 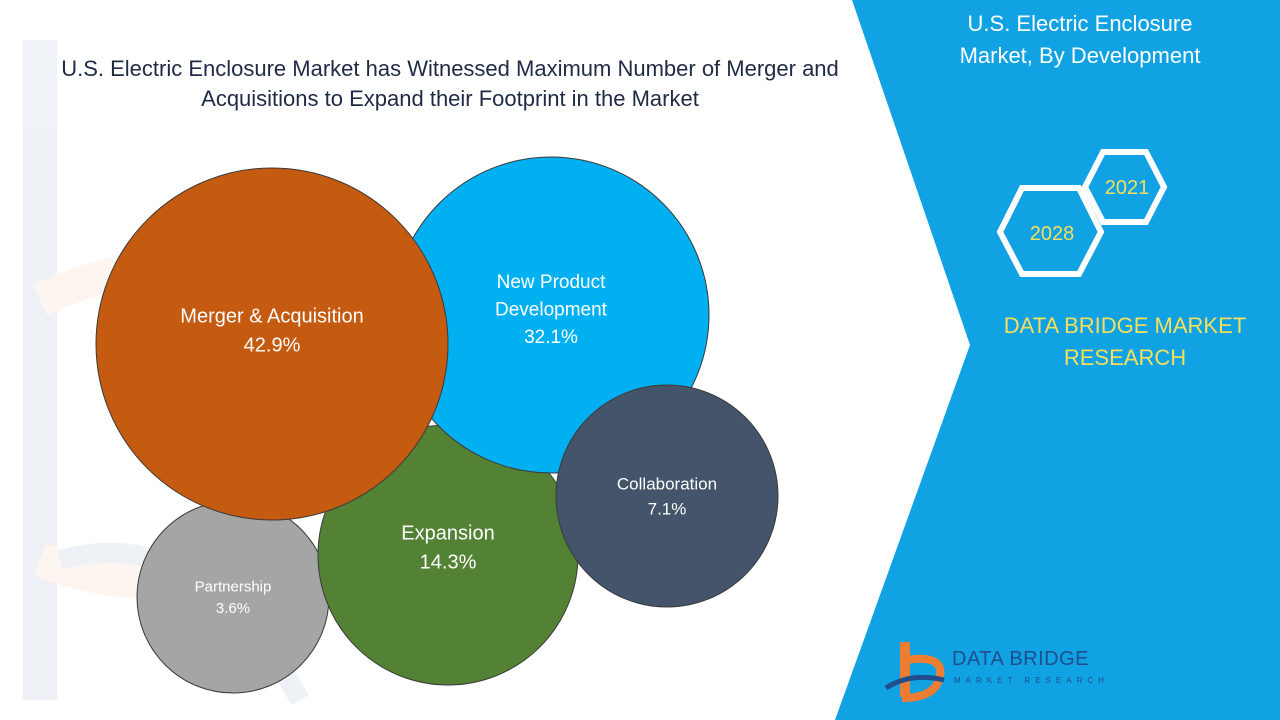 What do you see at coordinates (233, 586) in the screenshot?
I see `bubble-label-partnership: Partnership` at bounding box center [233, 586].